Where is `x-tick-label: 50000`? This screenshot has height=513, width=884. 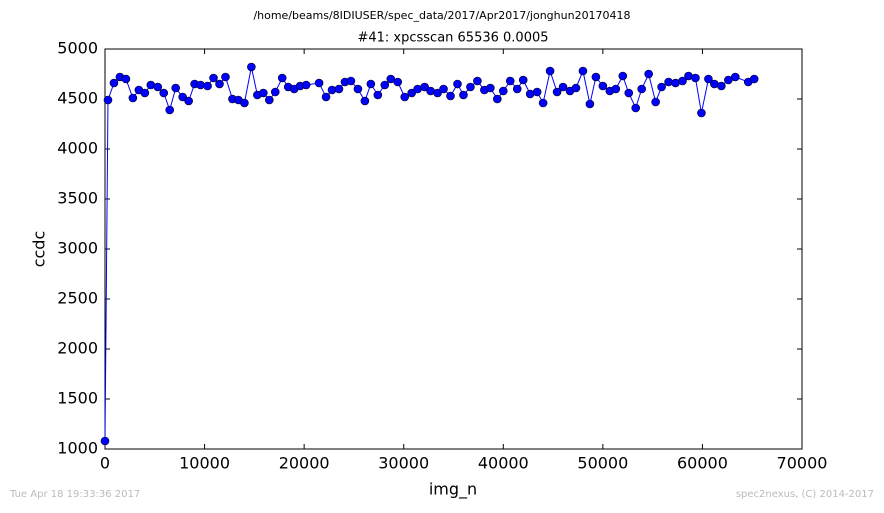 x-tick-label: 50000 is located at coordinates (602, 463).